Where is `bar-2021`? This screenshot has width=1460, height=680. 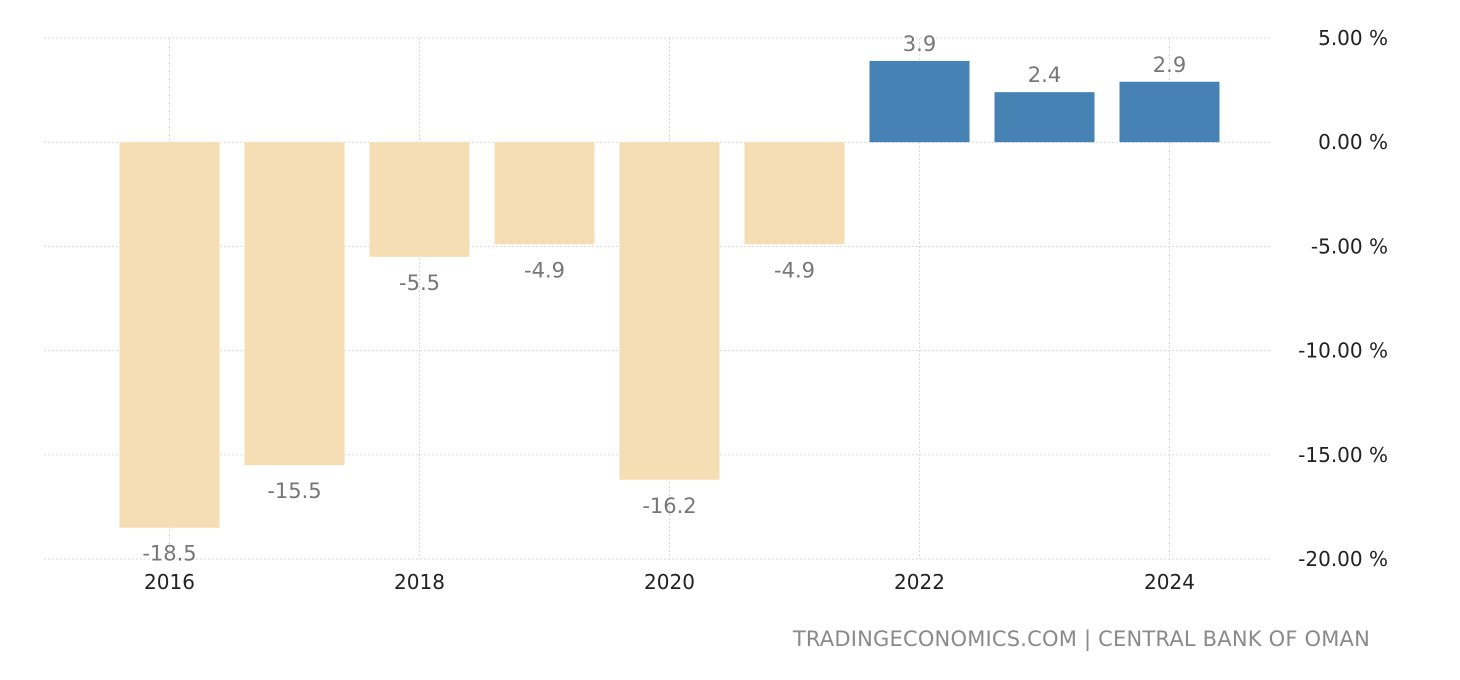
bar-2021 is located at coordinates (794, 193).